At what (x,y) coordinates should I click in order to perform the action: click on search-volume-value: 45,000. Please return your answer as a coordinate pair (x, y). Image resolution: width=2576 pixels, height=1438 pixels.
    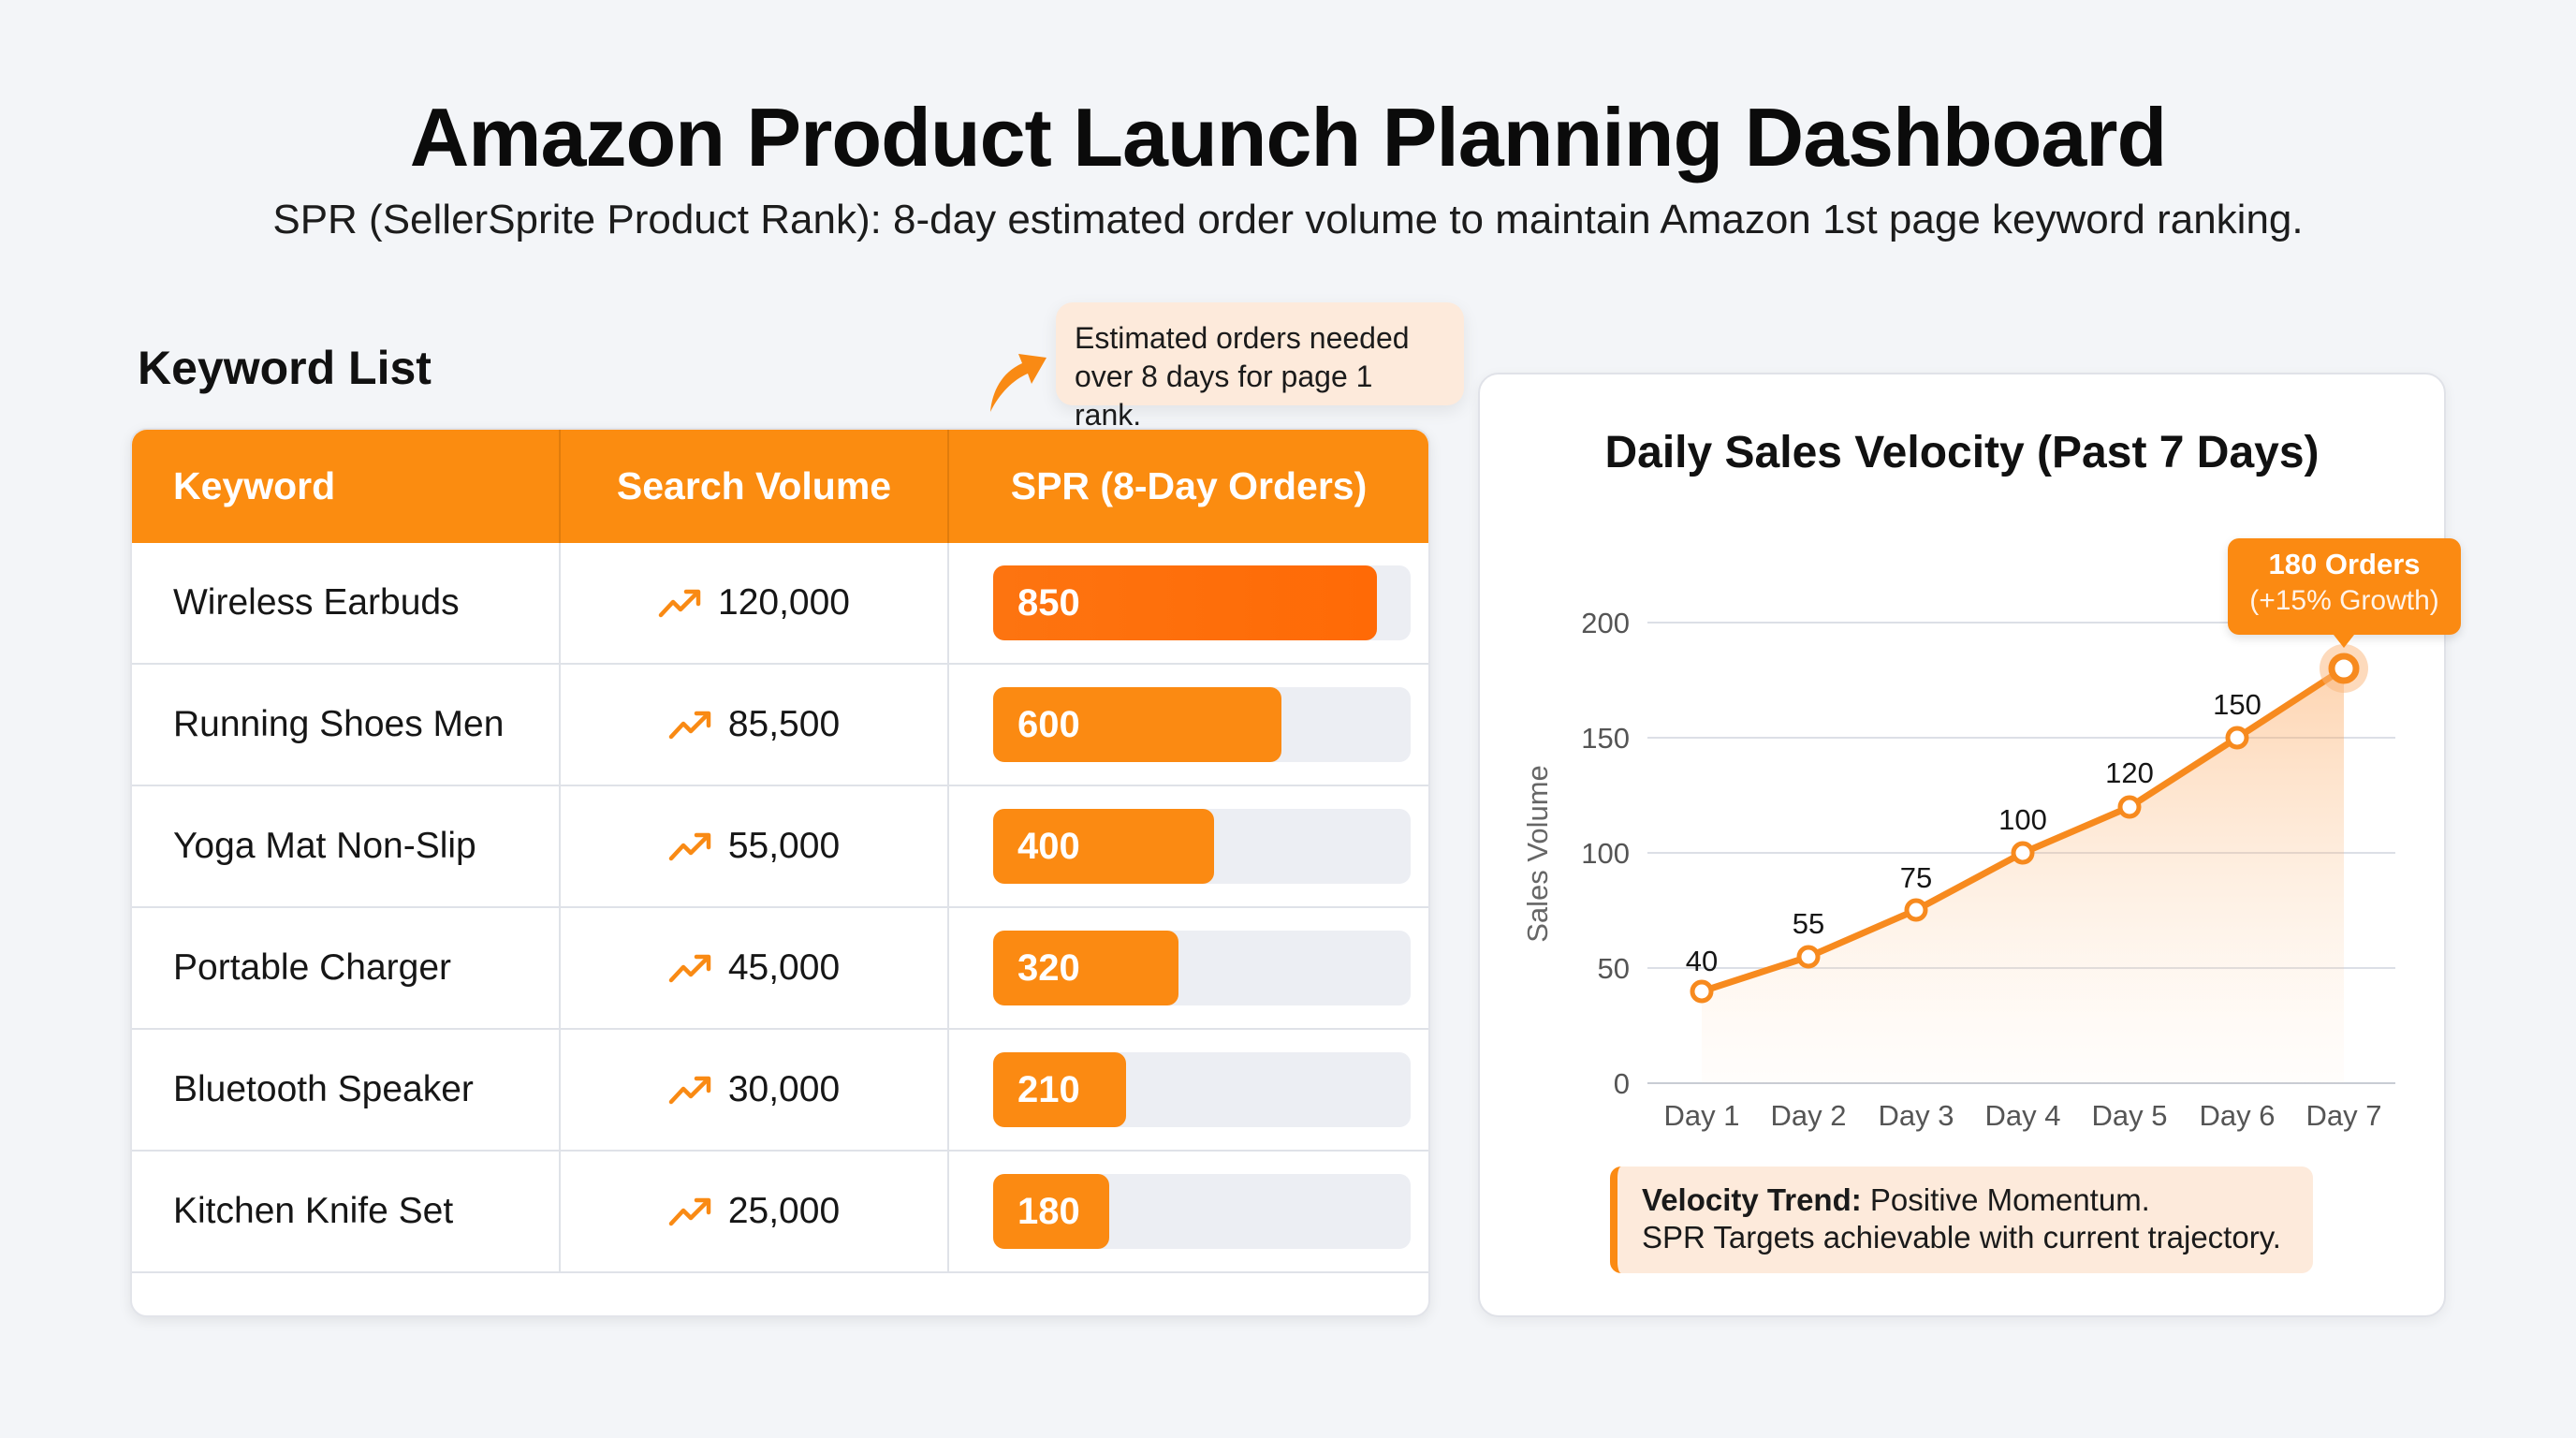
    Looking at the image, I should click on (784, 967).